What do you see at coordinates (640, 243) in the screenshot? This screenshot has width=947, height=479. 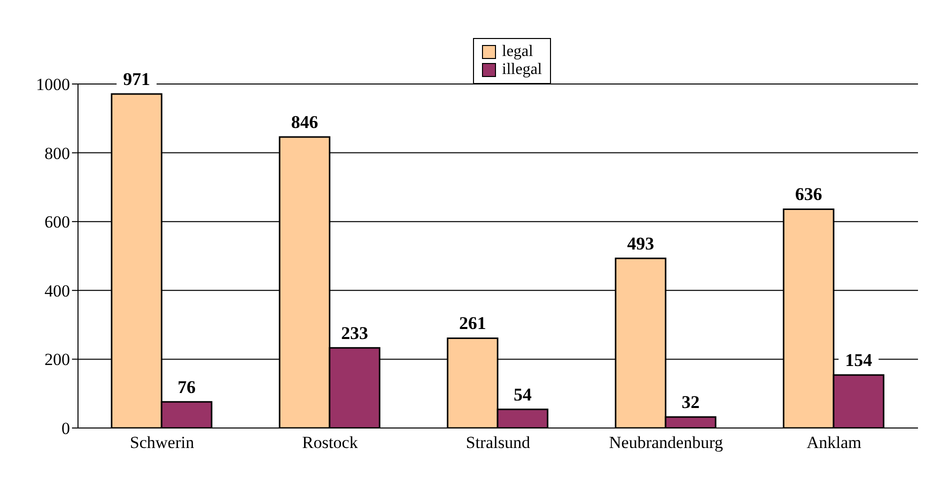 I see `data-label: 493` at bounding box center [640, 243].